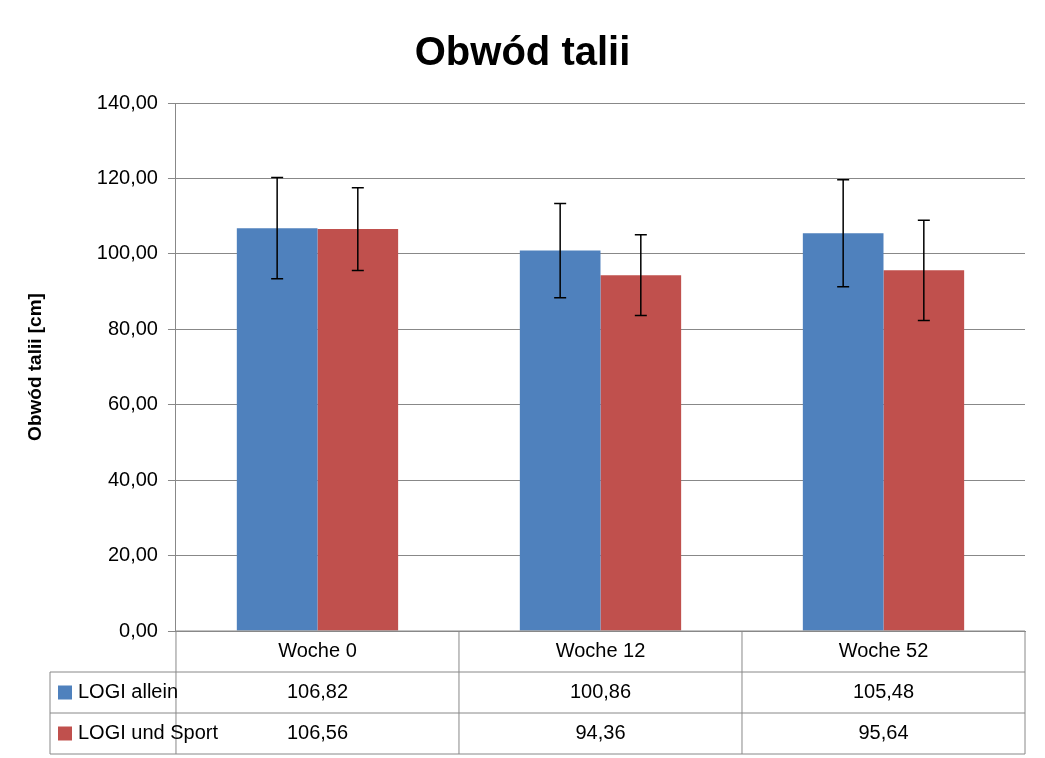 This screenshot has width=1045, height=758. Describe the element at coordinates (127, 176) in the screenshot. I see `y-tick-label: 120,00` at that location.